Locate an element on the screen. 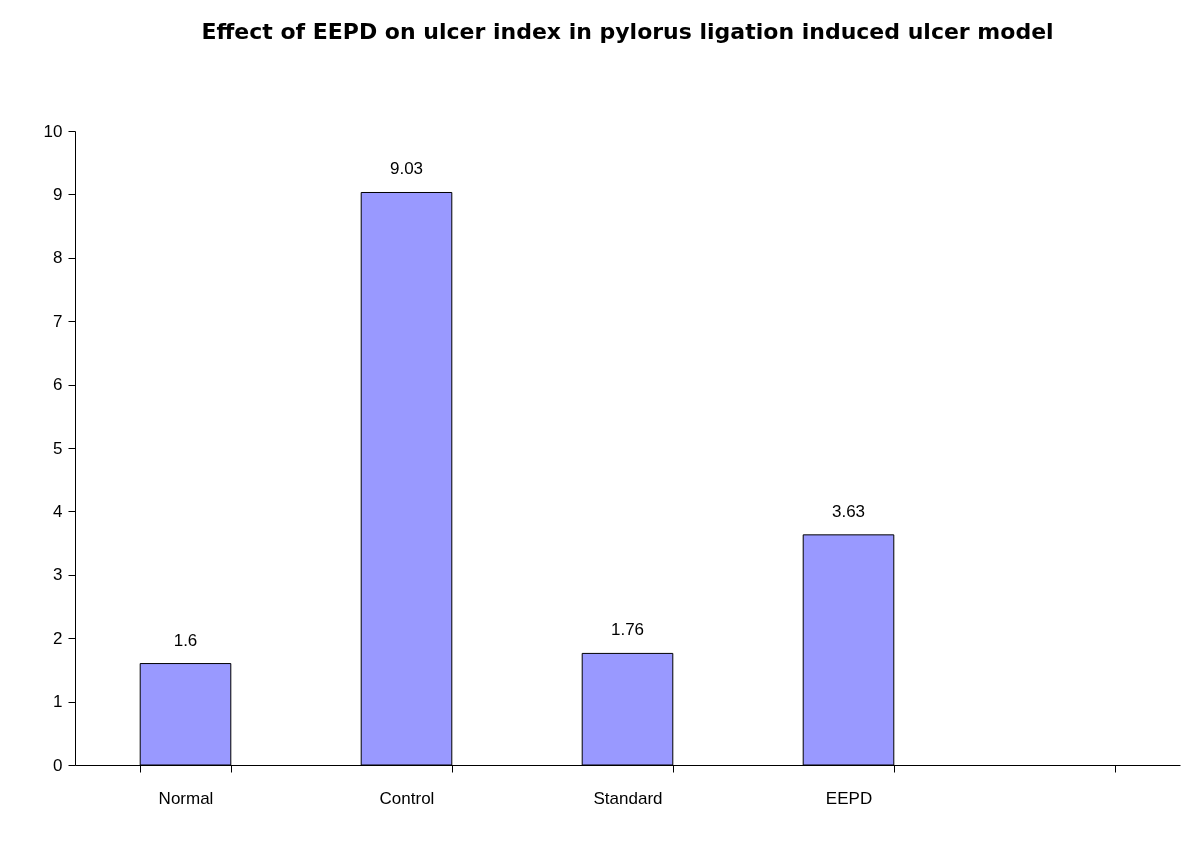 Image resolution: width=1184 pixels, height=844 pixels. y-tick-label: 6 is located at coordinates (58, 385).